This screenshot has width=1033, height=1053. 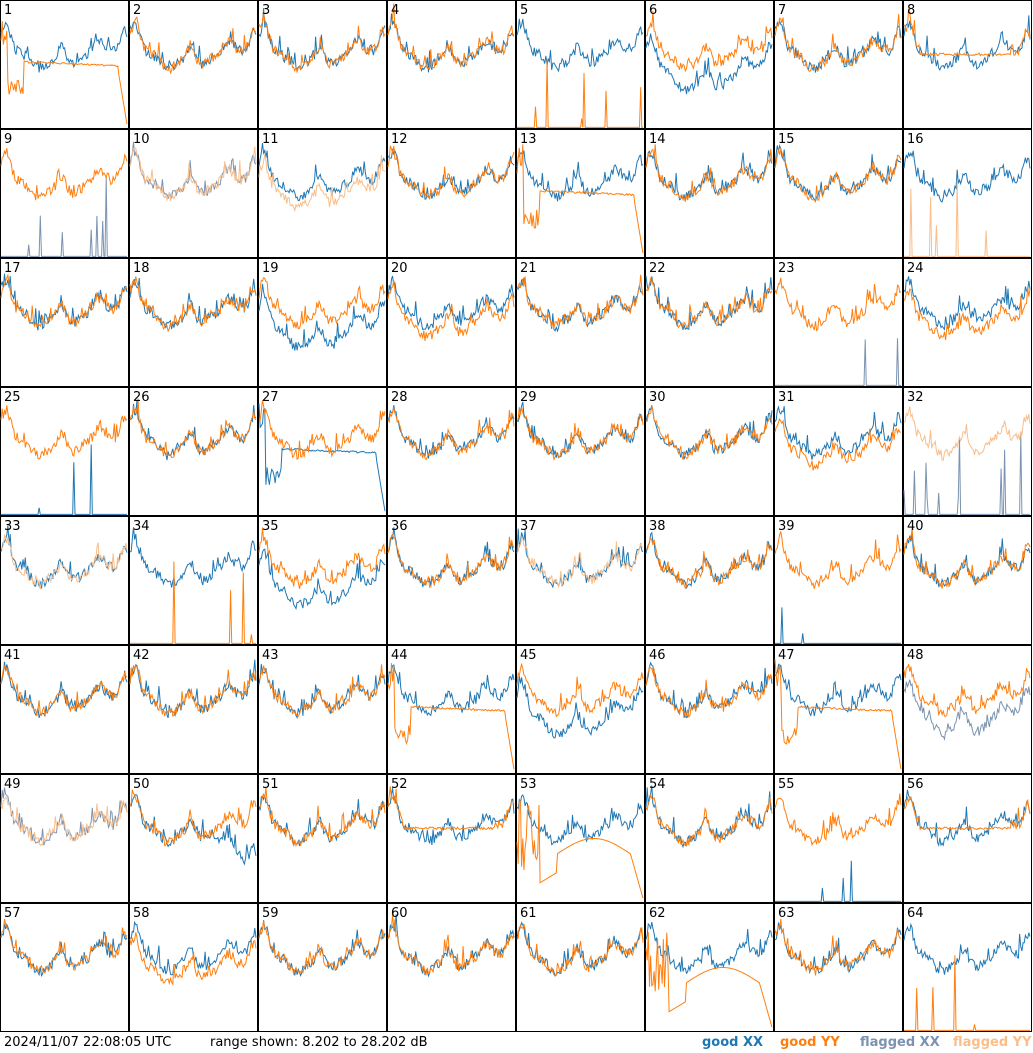 I want to click on panel-label: 48, so click(x=915, y=655).